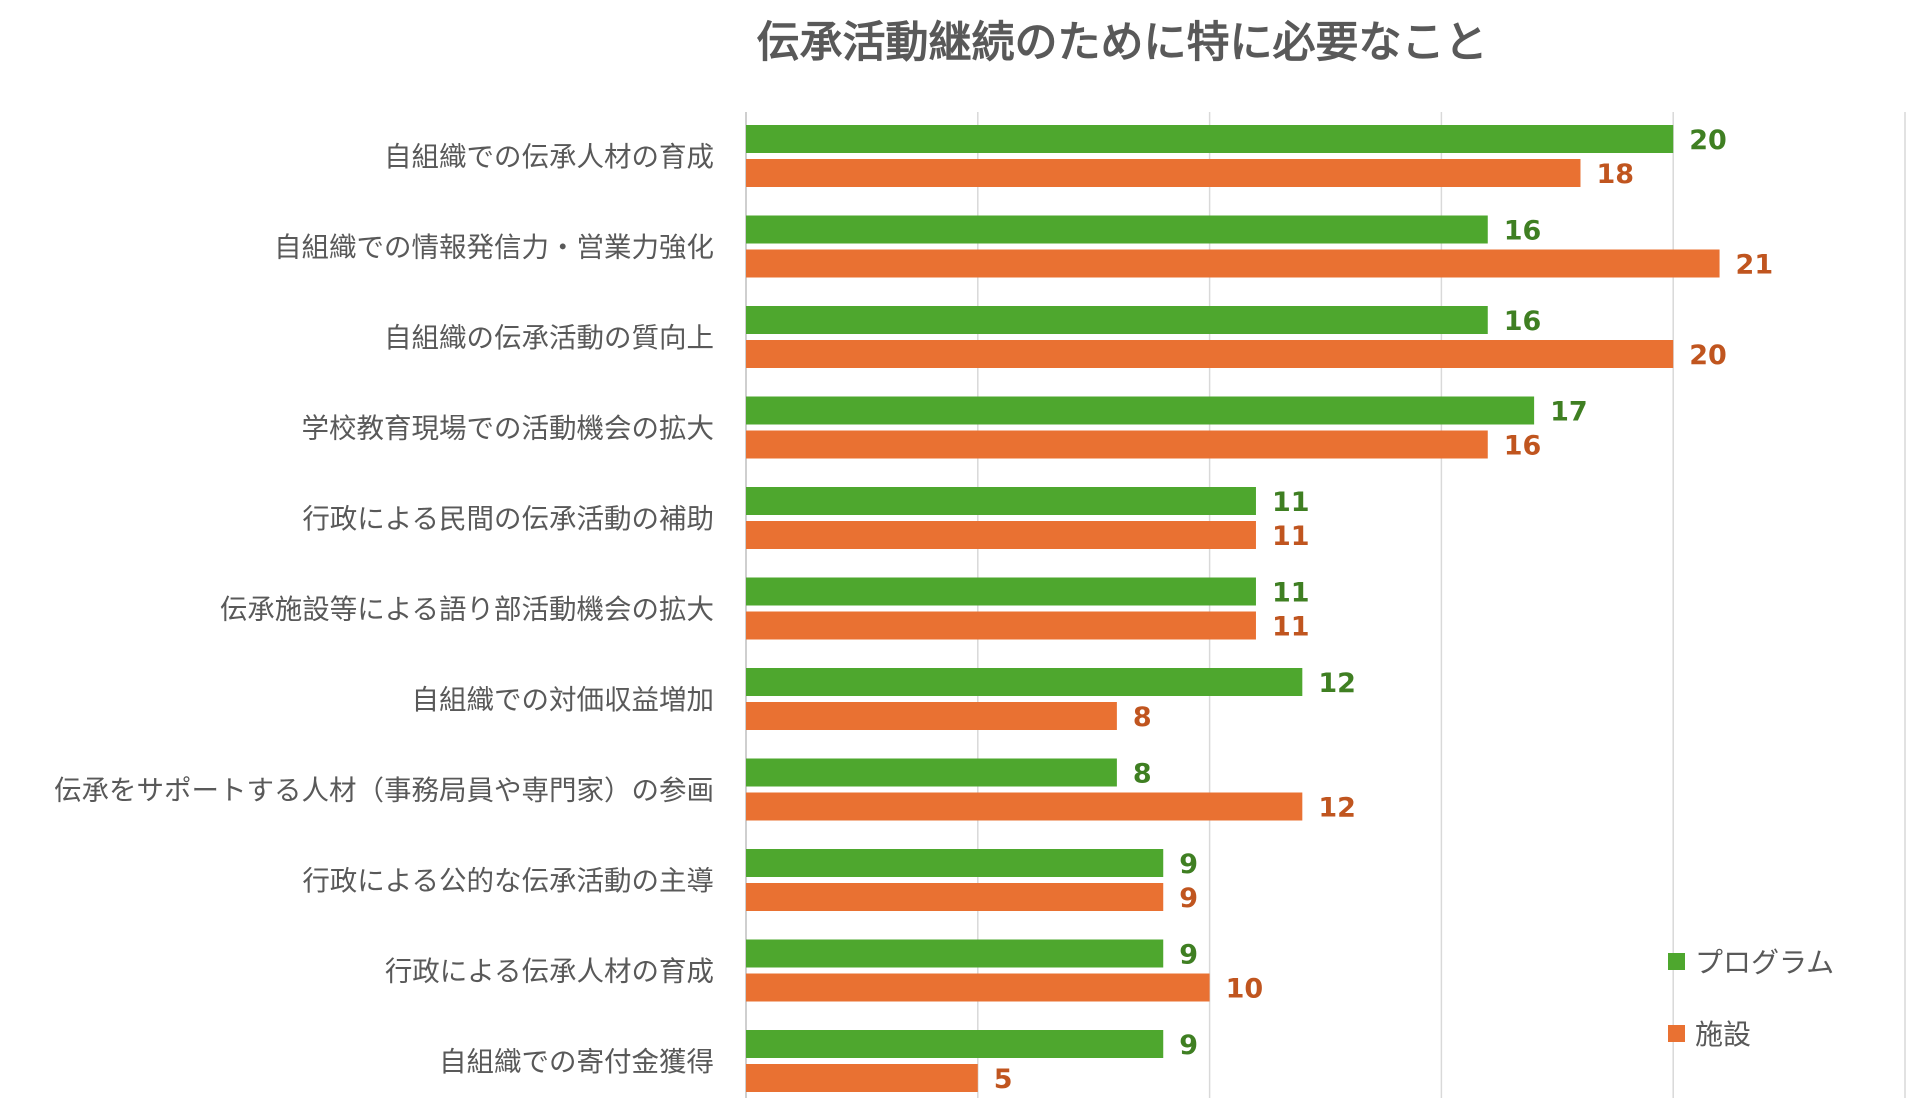 This screenshot has width=1920, height=1098. I want to click on legend-label: プログラム, so click(1764, 962).